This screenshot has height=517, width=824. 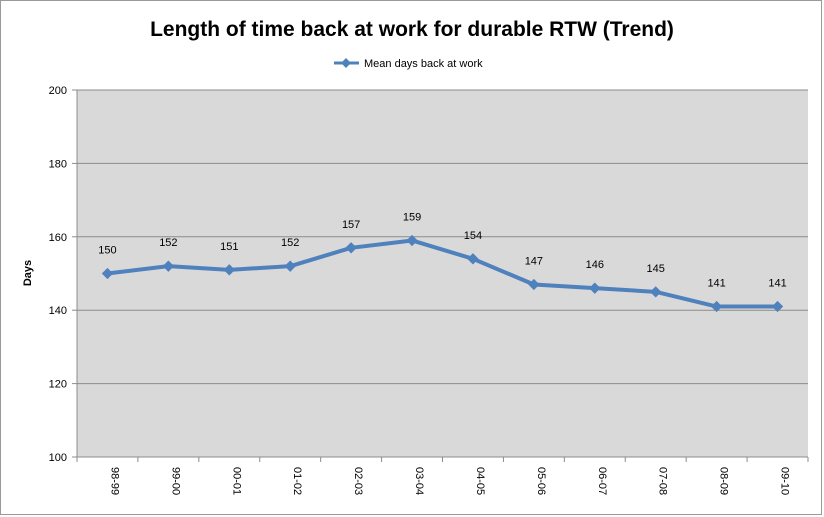 What do you see at coordinates (297, 481) in the screenshot?
I see `x-tick-label: 01-02` at bounding box center [297, 481].